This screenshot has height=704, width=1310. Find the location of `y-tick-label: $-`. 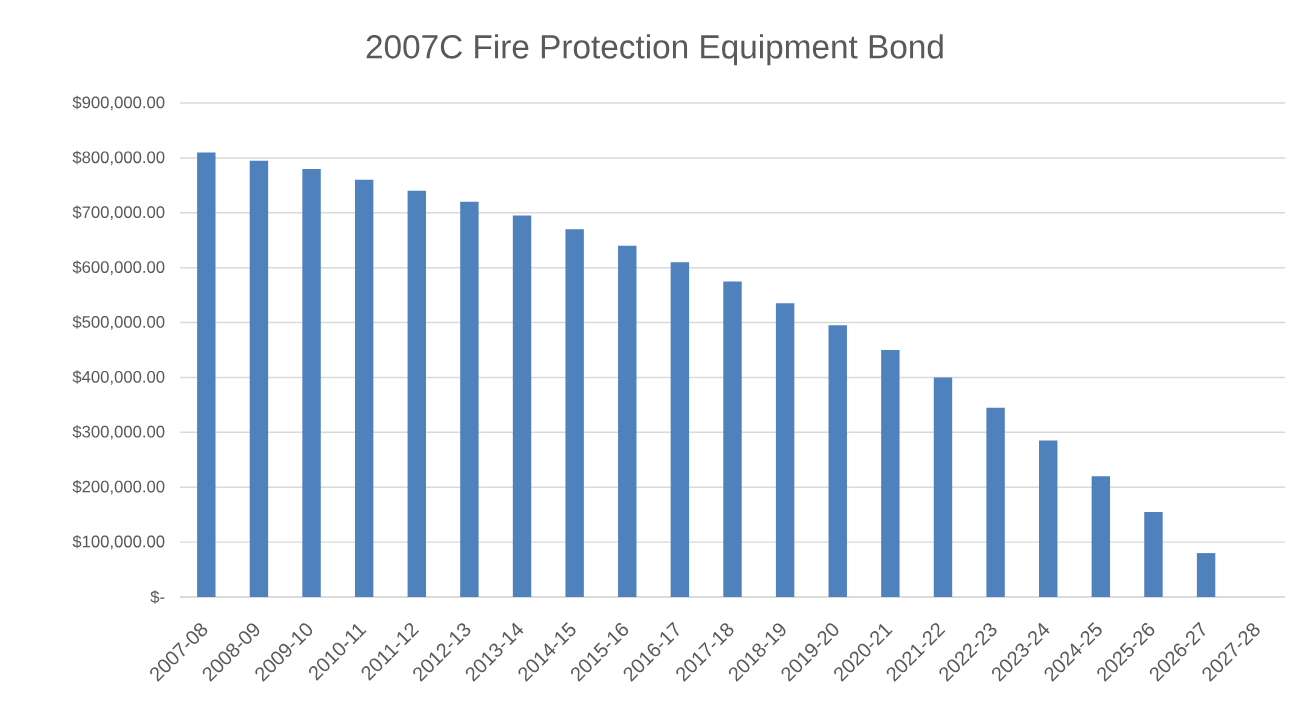

y-tick-label: $- is located at coordinates (157, 597).